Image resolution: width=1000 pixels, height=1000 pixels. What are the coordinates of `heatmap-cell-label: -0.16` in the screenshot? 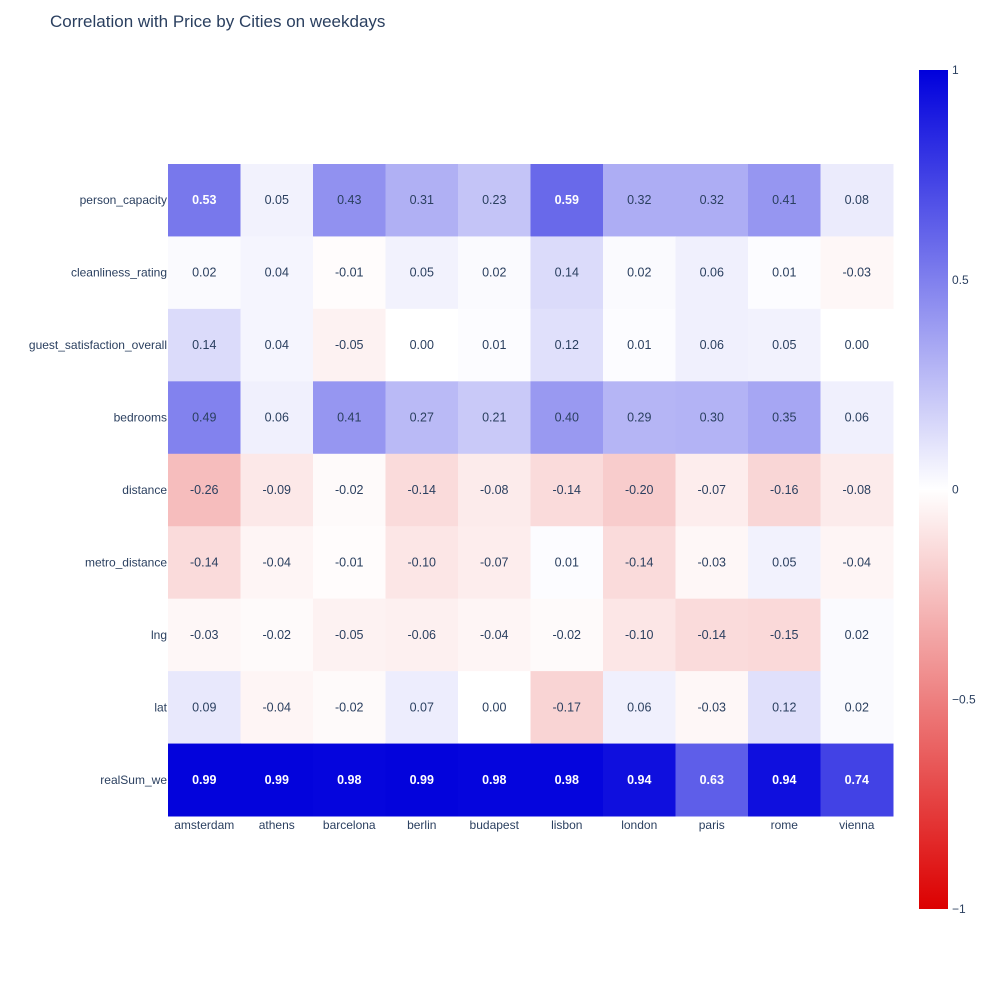 It's located at (784, 490).